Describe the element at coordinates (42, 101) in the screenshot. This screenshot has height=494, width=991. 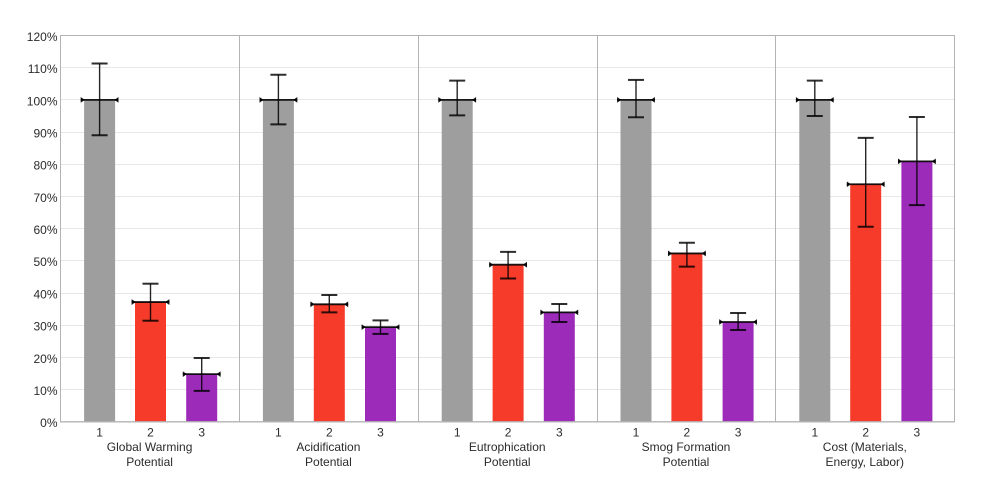
I see `svg-text: 100%` at that location.